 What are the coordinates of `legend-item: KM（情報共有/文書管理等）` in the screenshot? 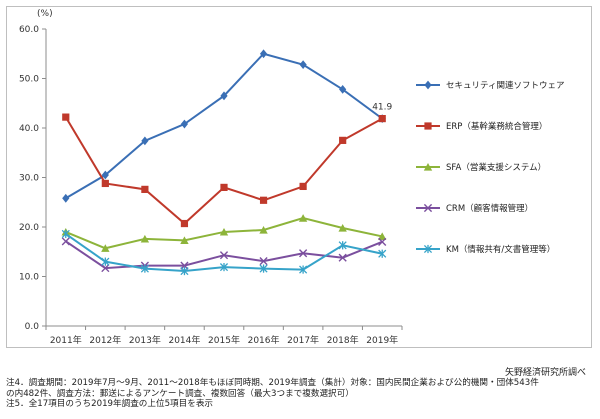 It's located at (485, 249).